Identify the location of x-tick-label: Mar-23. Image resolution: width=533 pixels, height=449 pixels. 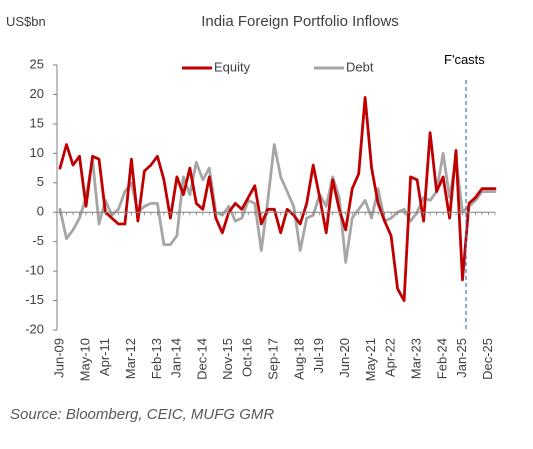
(416, 358).